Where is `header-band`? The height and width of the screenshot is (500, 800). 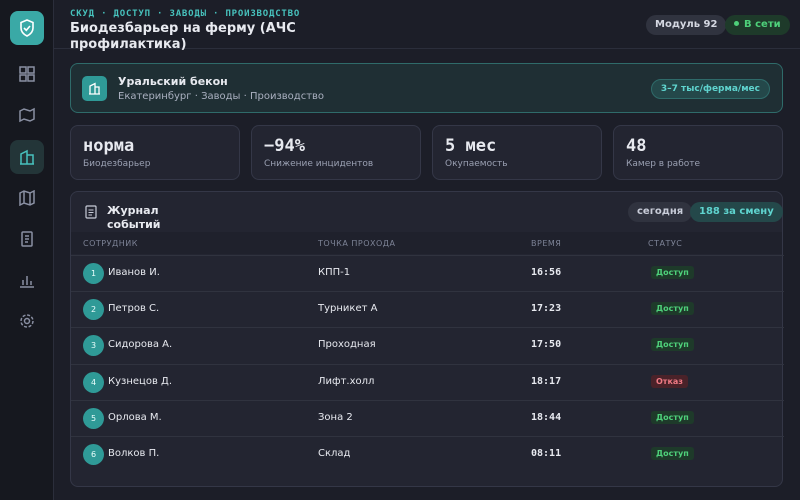
header-band is located at coordinates (426, 243).